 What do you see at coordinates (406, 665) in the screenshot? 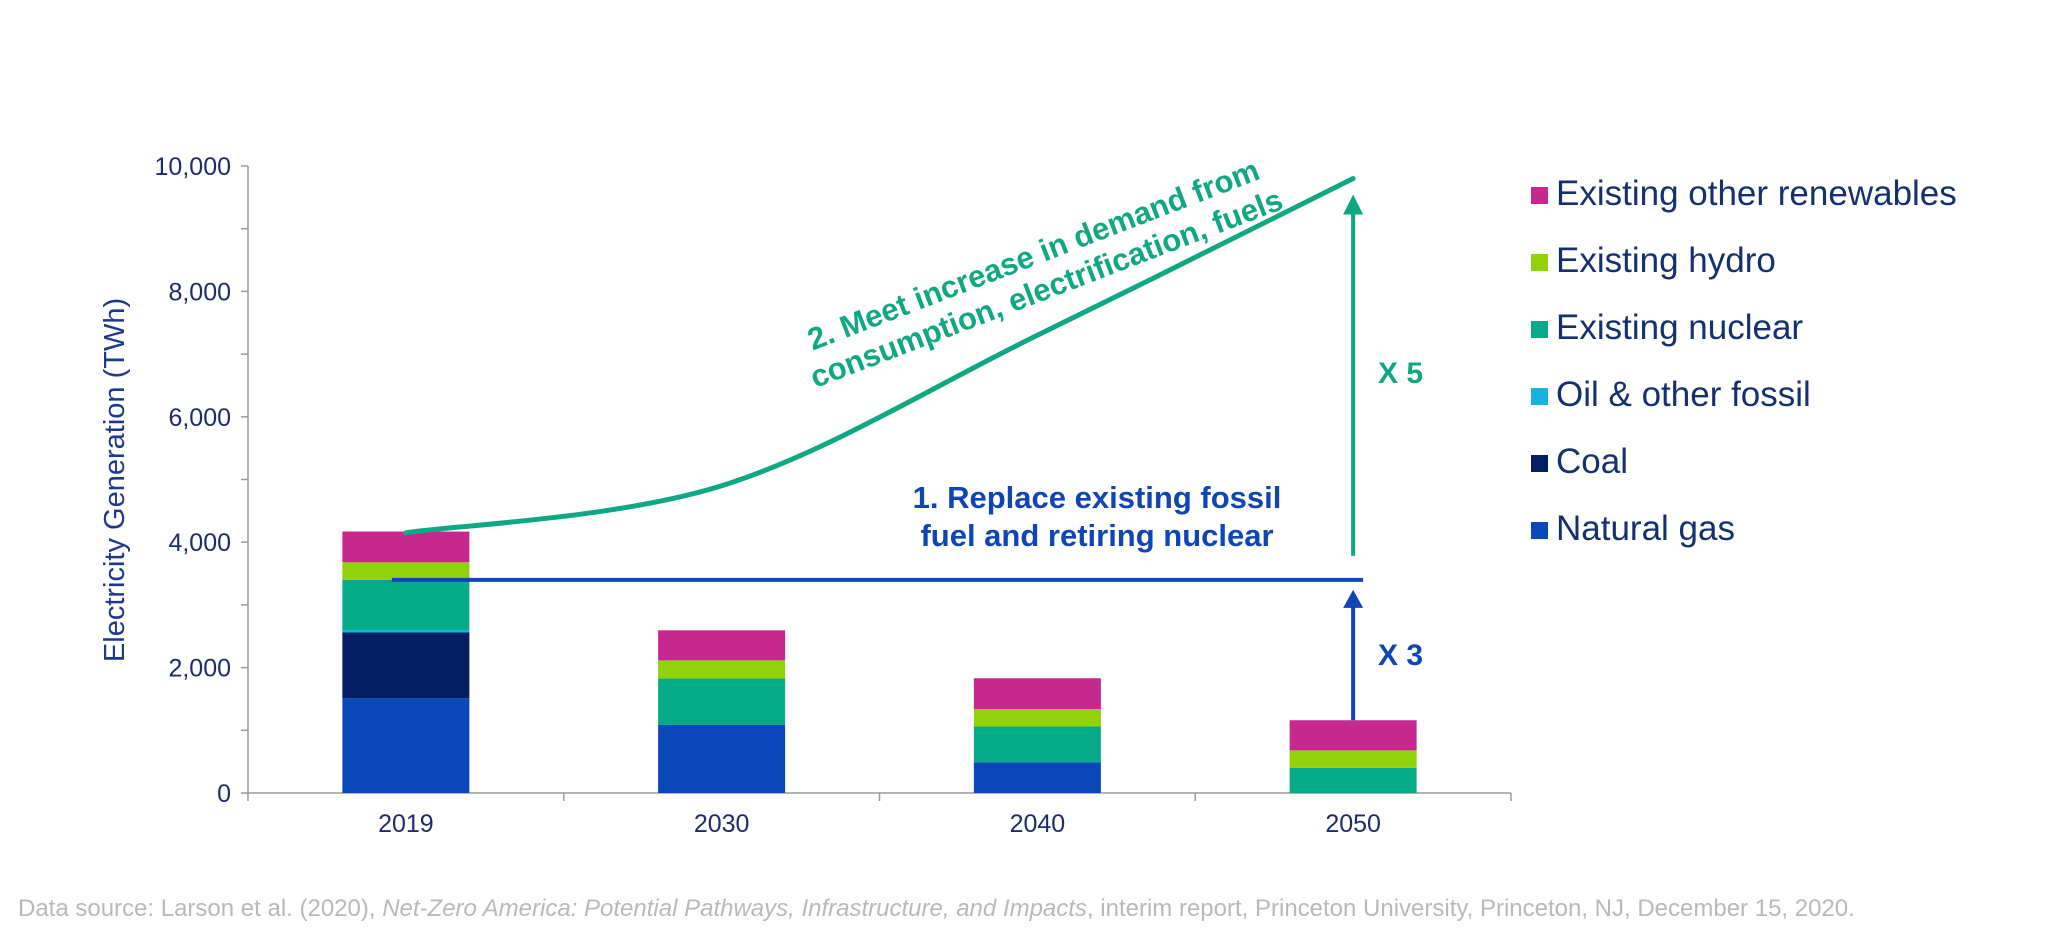
I see `bar-segment-coal` at bounding box center [406, 665].